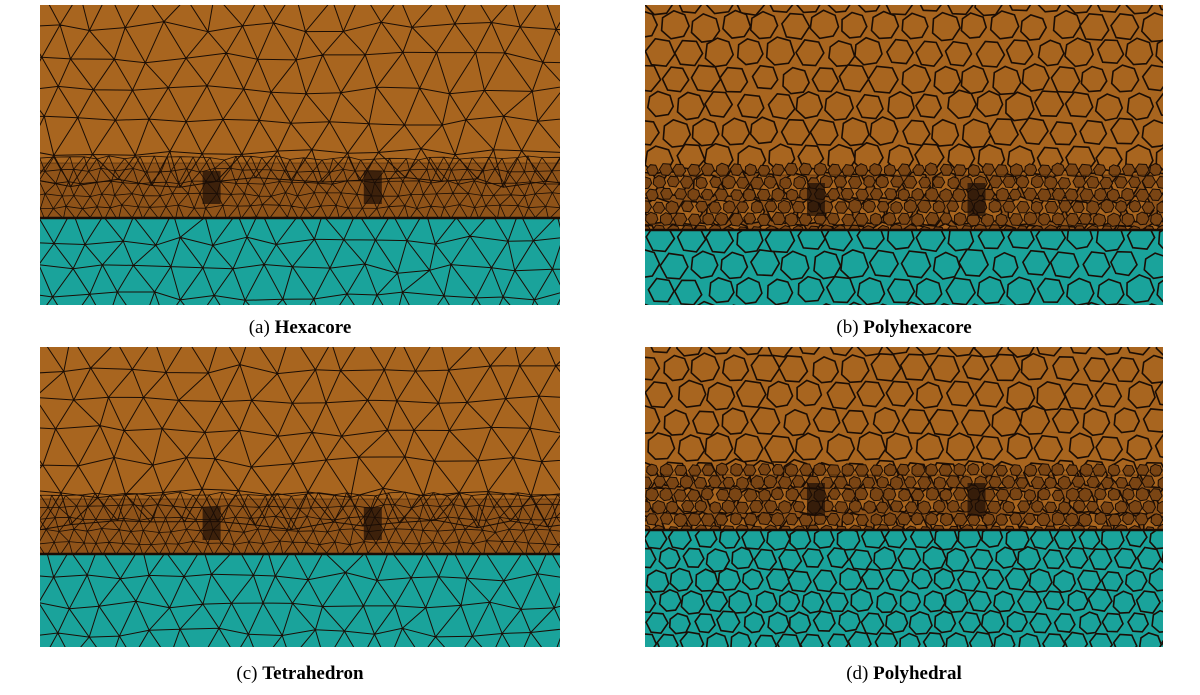  I want to click on caption-c: (c) Tetrahedron, so click(300, 674).